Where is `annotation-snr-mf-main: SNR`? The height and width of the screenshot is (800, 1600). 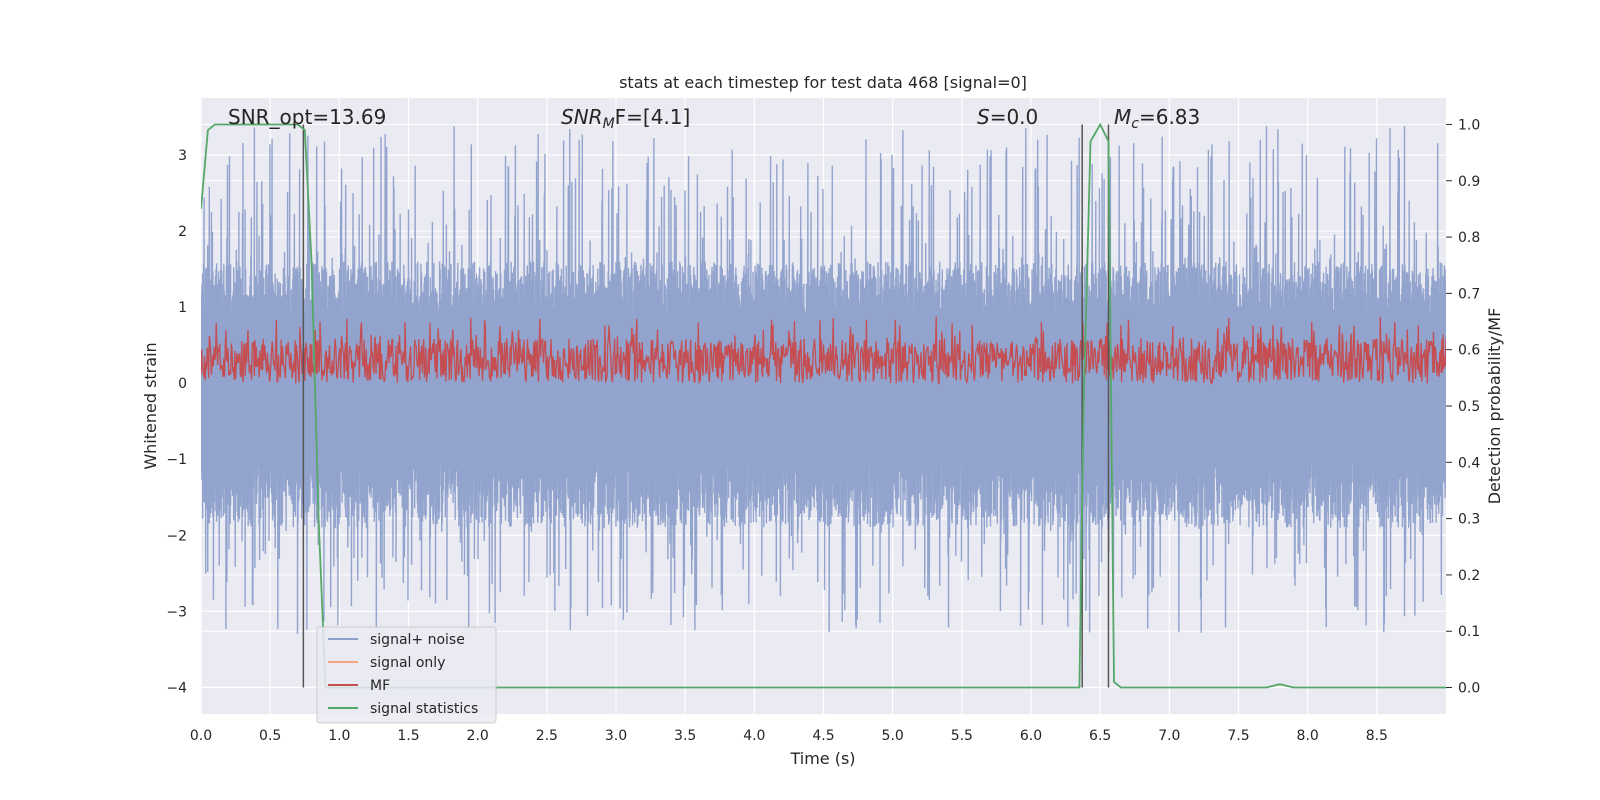 annotation-snr-mf-main: SNR is located at coordinates (582, 117).